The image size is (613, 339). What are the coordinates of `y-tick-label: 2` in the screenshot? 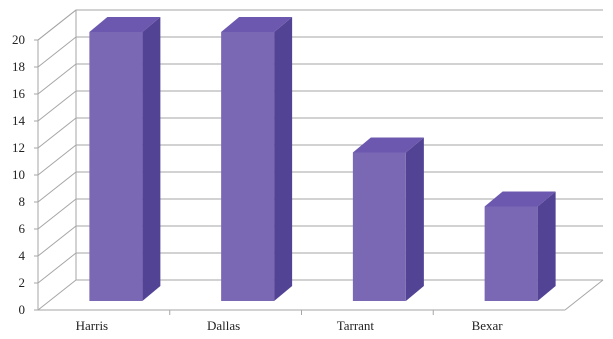 It's located at (22, 282).